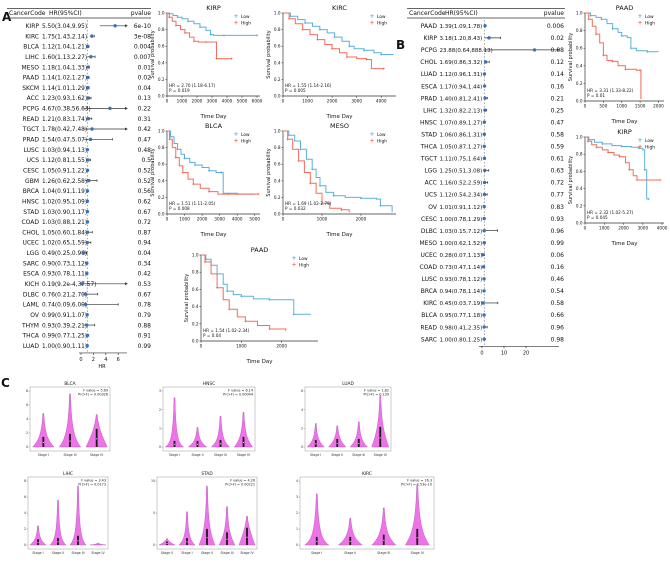  Describe the element at coordinates (401, 45) in the screenshot. I see `panel-b-label: B` at that location.